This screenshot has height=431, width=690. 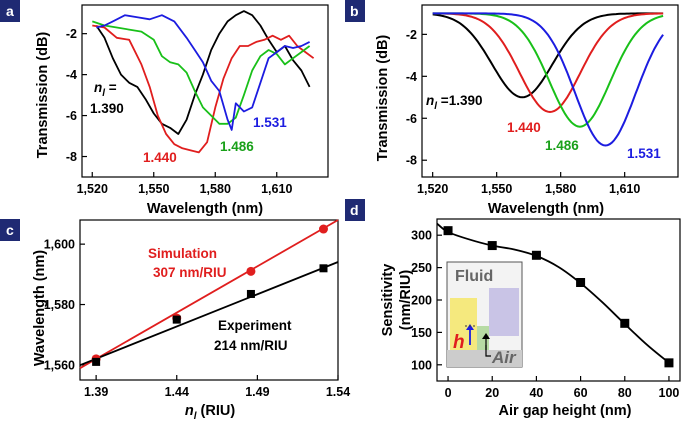 I want to click on panel-d-ytick-label: 250, so click(x=421, y=268).